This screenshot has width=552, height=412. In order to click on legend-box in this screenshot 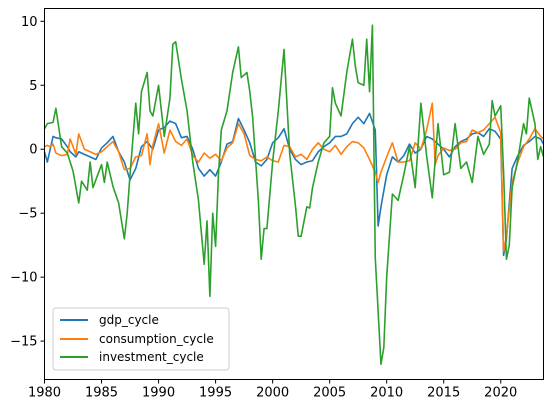, I will do `click(141, 339)`.